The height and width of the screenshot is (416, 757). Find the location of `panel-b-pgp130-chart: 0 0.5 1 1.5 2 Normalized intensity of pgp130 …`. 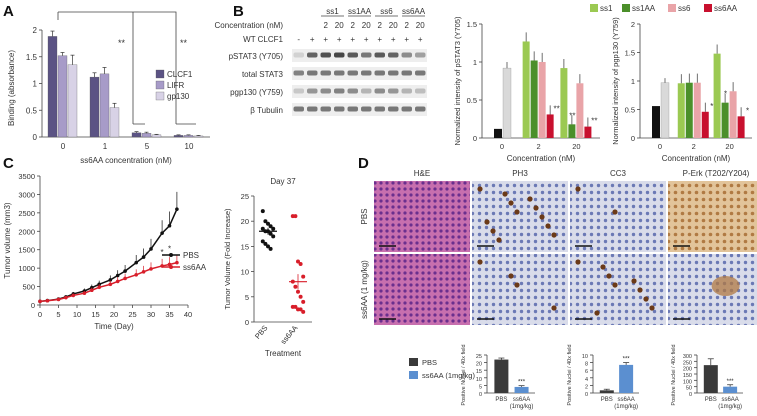

panel-b-pgp130-chart: 0 0.5 1 1.5 2 Normalized intensity of pgp130 … is located at coordinates (671, 83).